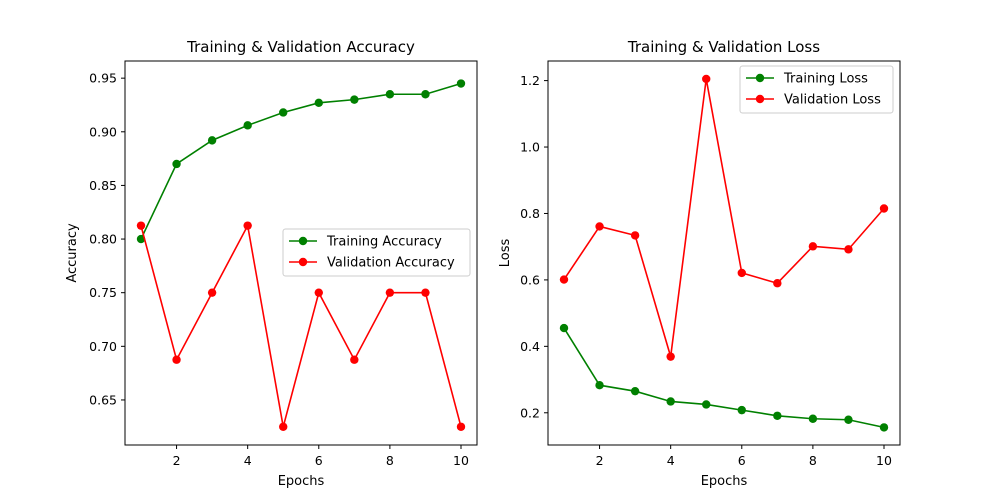 Image resolution: width=1000 pixels, height=500 pixels. What do you see at coordinates (391, 263) in the screenshot?
I see `validation-accuracy-legend-label: Validation Accuracy` at bounding box center [391, 263].